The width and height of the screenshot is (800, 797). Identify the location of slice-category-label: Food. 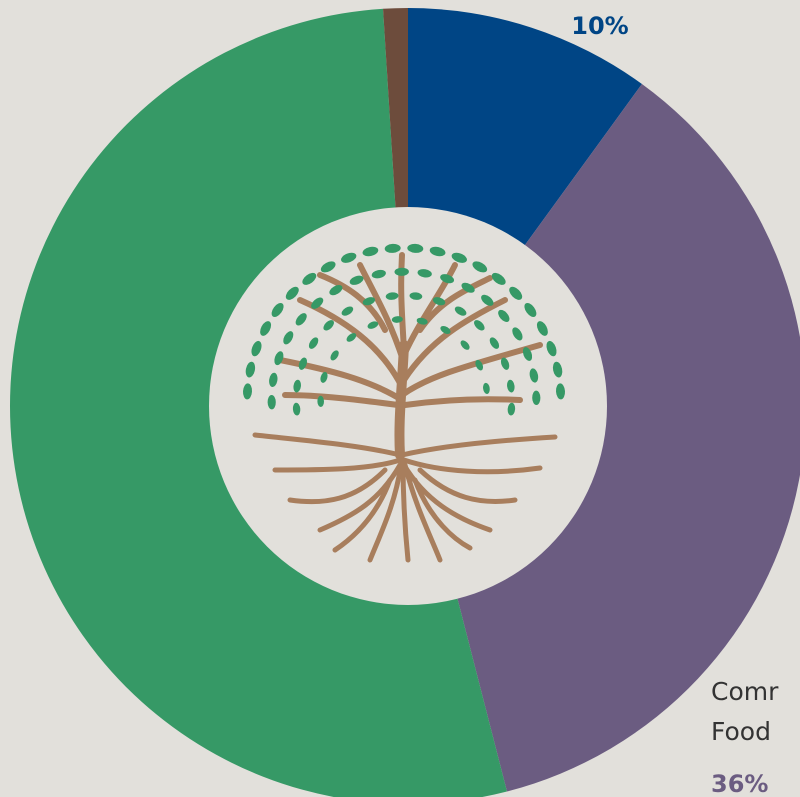
(741, 731).